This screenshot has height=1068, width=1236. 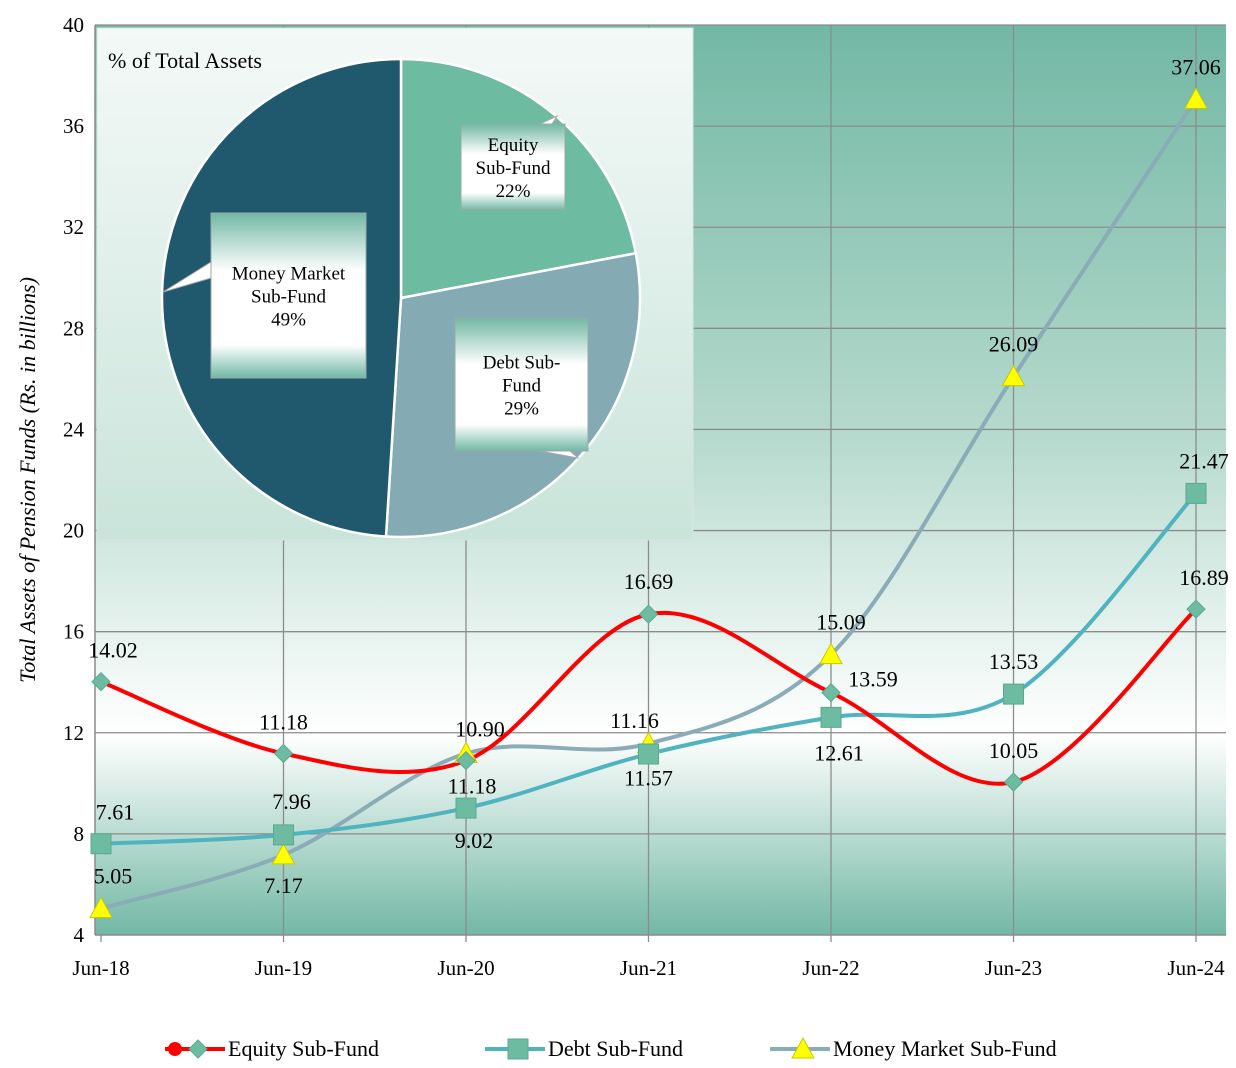 What do you see at coordinates (480, 729) in the screenshot?
I see `equity-data-label: 10.90` at bounding box center [480, 729].